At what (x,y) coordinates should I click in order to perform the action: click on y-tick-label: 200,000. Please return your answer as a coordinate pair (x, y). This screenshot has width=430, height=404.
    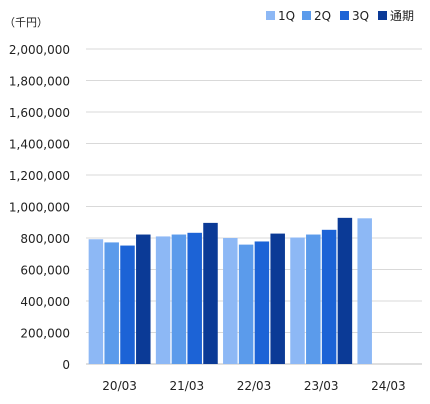
    Looking at the image, I should click on (45, 334).